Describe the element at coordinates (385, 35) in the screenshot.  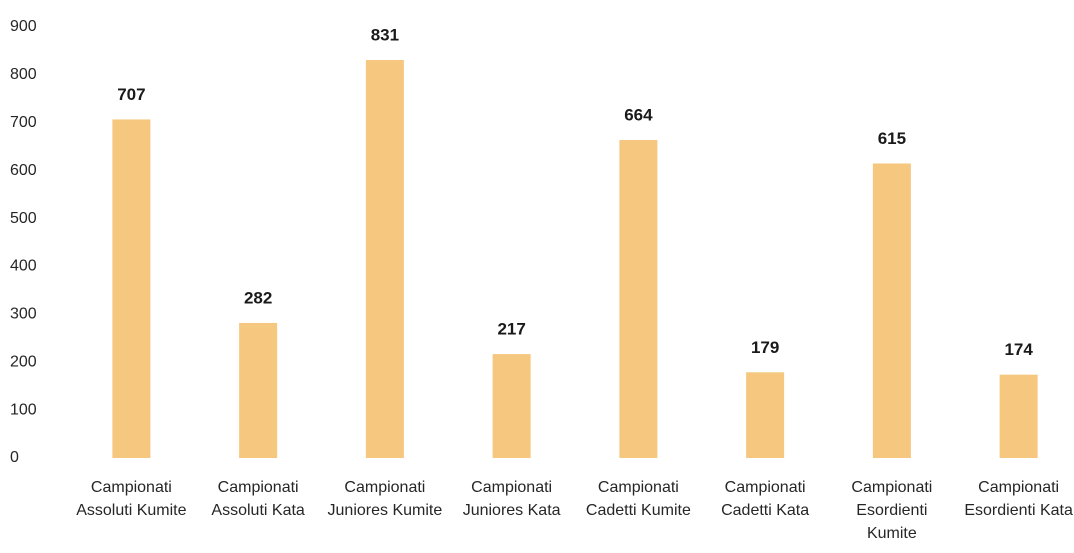
I see `value-label: 831` at that location.